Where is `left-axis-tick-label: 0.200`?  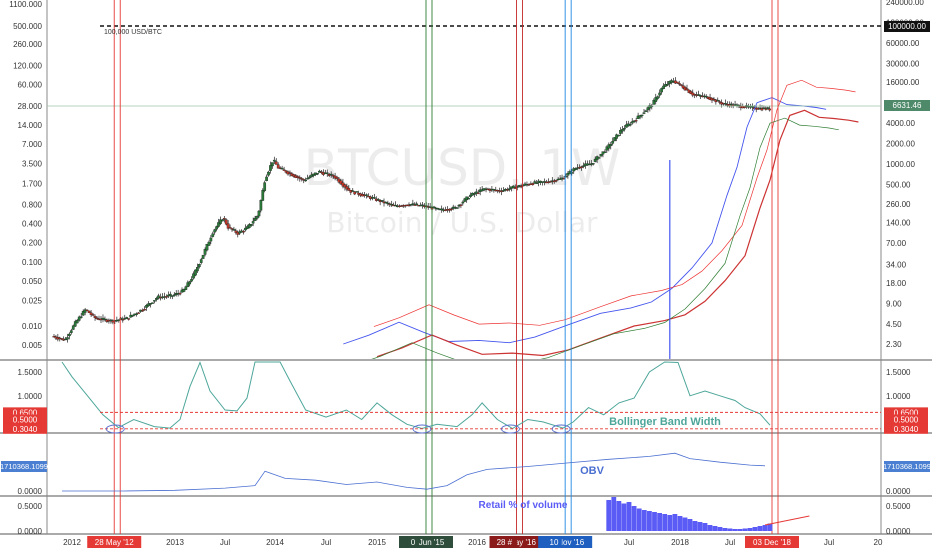
left-axis-tick-label: 0.200 is located at coordinates (32, 243).